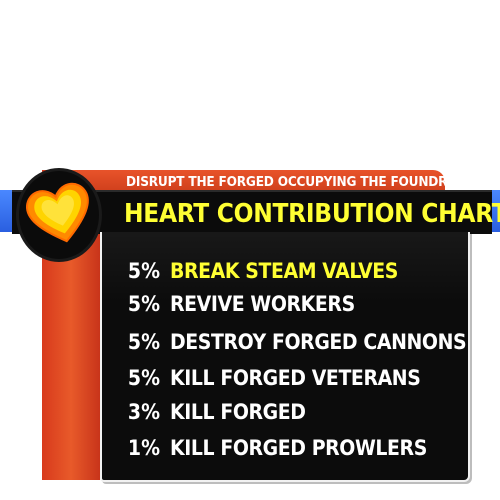  Describe the element at coordinates (143, 448) in the screenshot. I see `contribution-percent: 1%` at that location.